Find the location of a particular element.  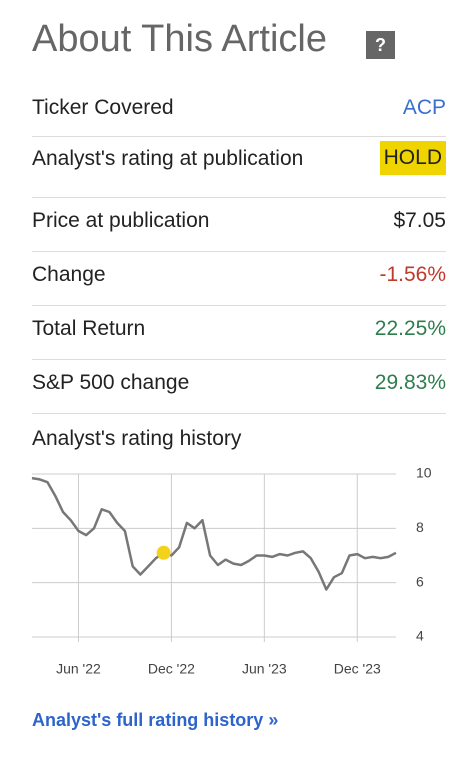

row-value: HOLD is located at coordinates (412, 158).